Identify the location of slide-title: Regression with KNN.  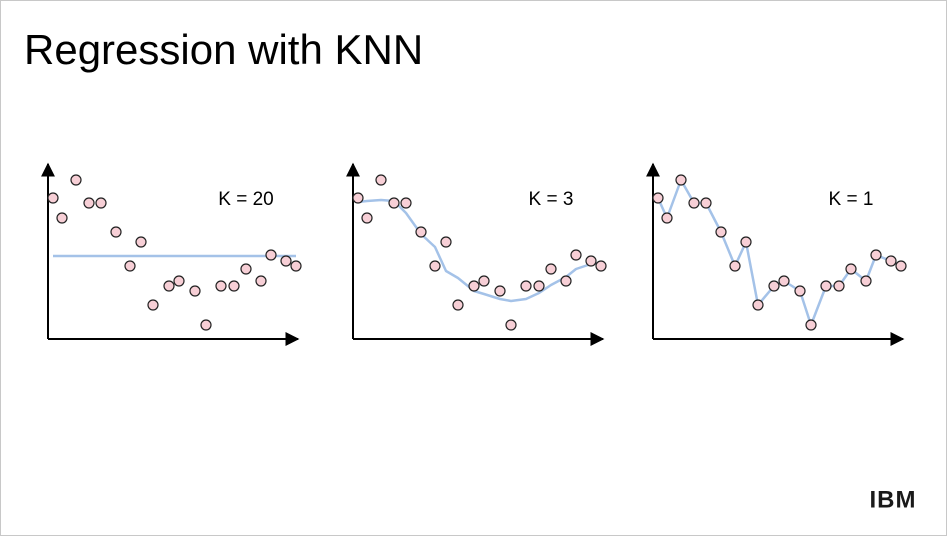
(223, 49).